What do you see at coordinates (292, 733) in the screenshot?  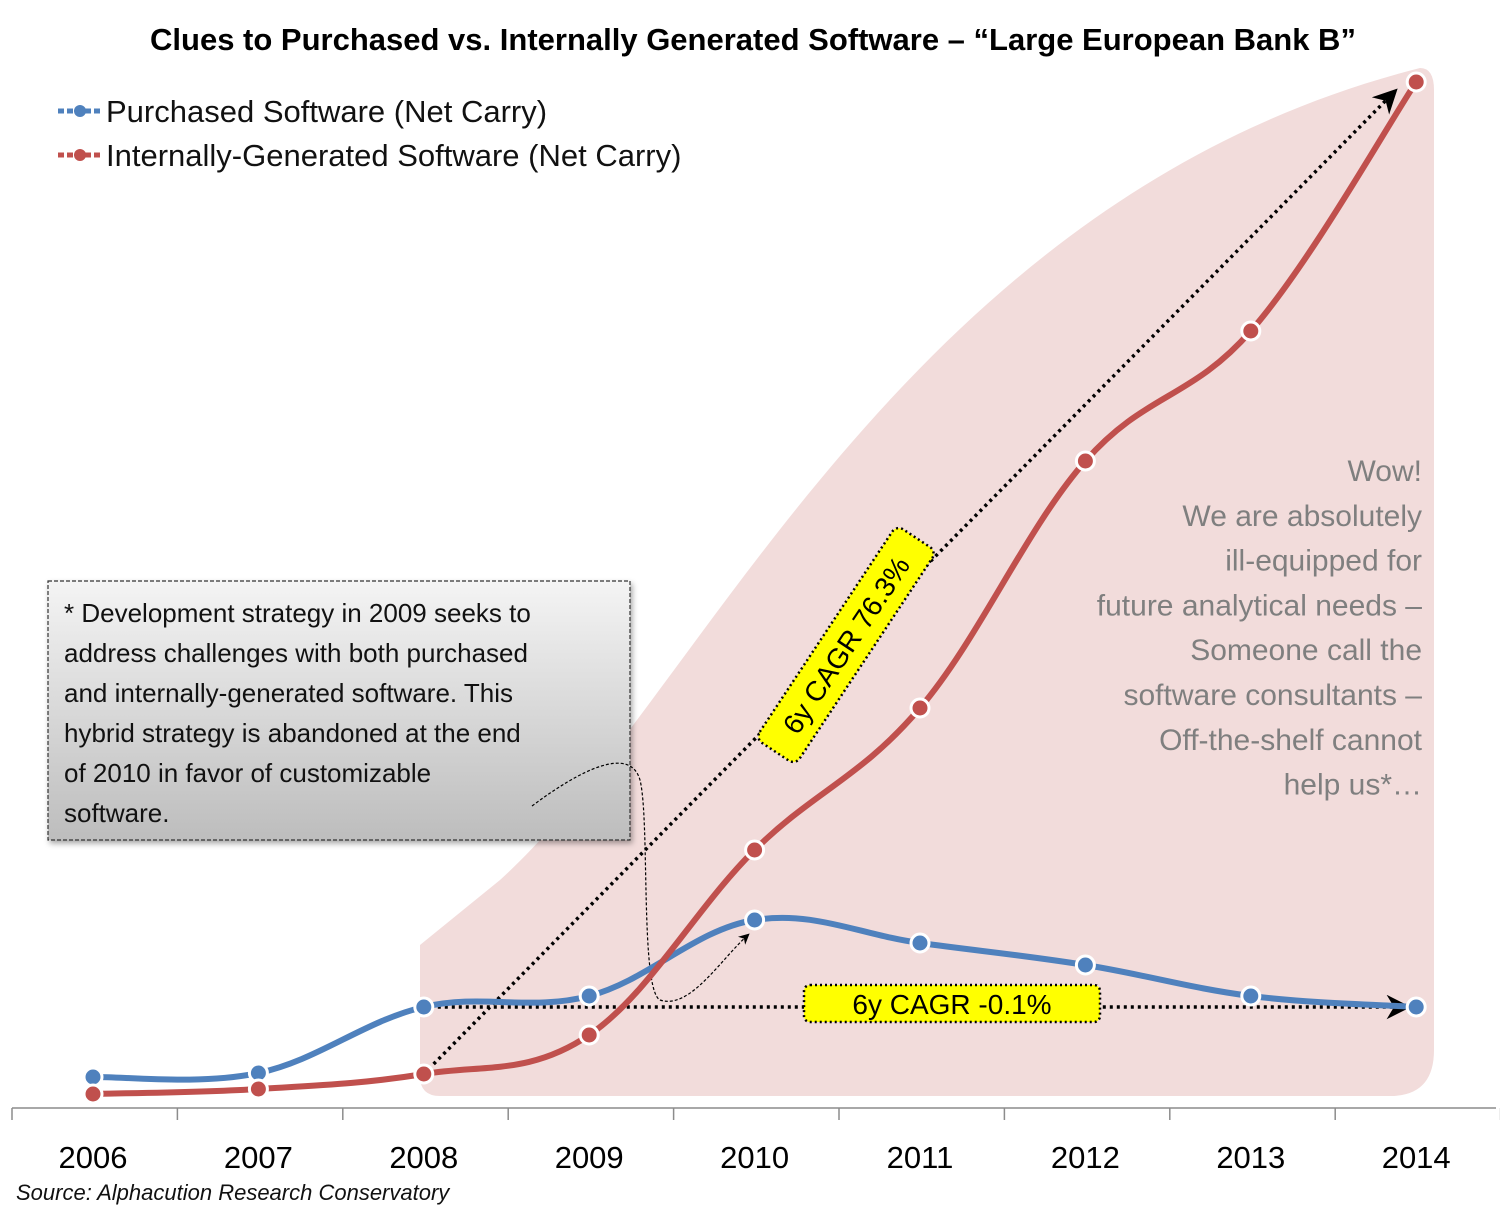 I see `note-line: hybrid strategy is abandoned at the end` at bounding box center [292, 733].